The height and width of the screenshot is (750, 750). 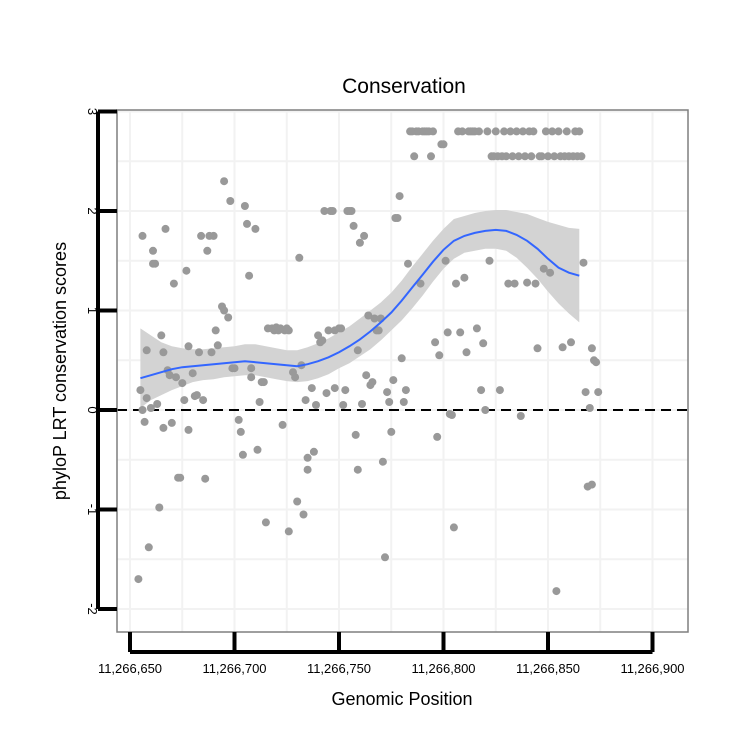 I want to click on x-tick-label: 11,266,850, so click(x=548, y=668).